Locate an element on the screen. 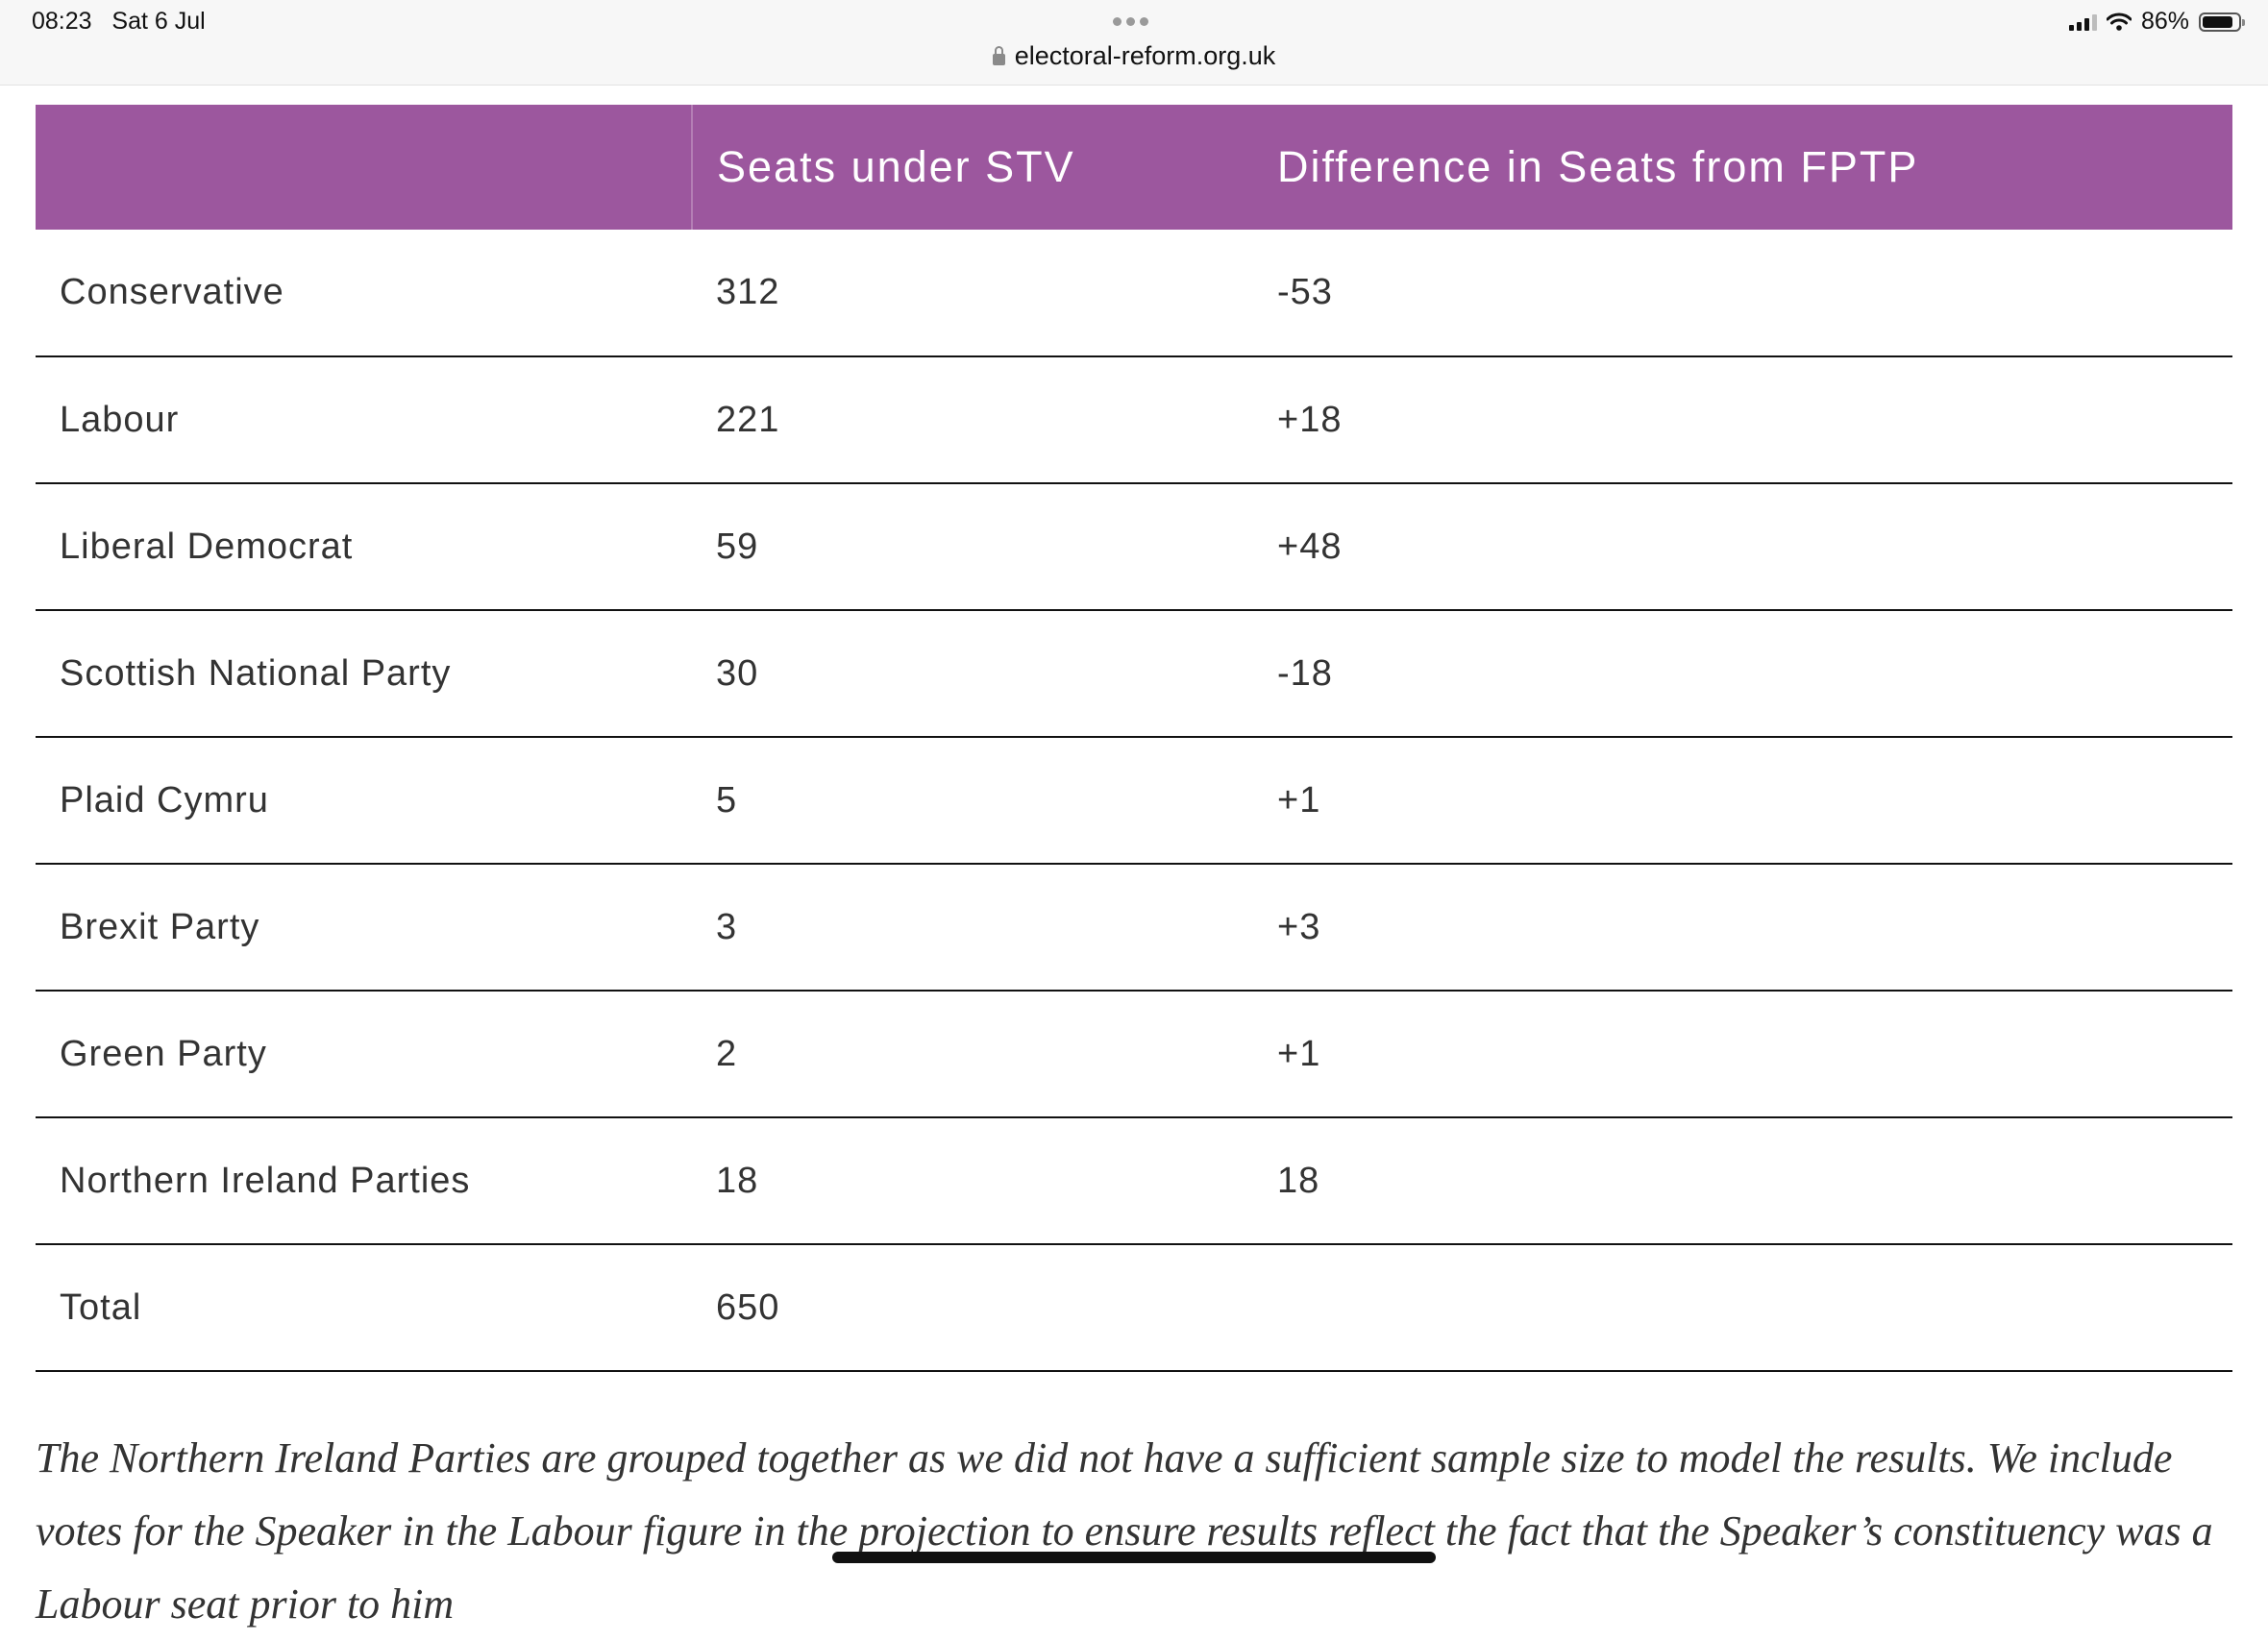  wifi-icon is located at coordinates (2119, 22).